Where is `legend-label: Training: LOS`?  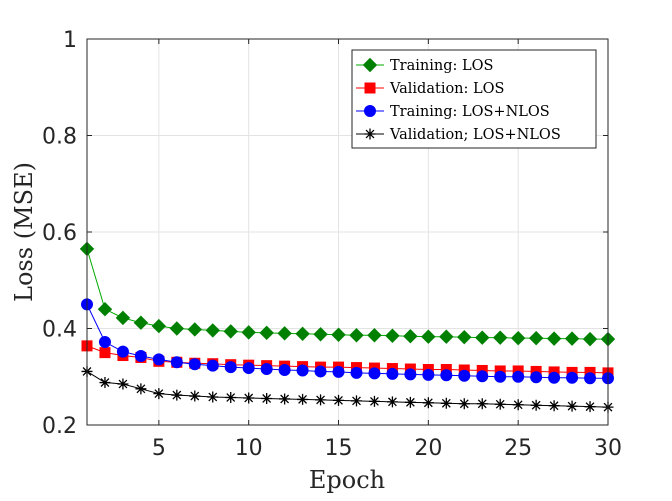 legend-label: Training: LOS is located at coordinates (441, 66).